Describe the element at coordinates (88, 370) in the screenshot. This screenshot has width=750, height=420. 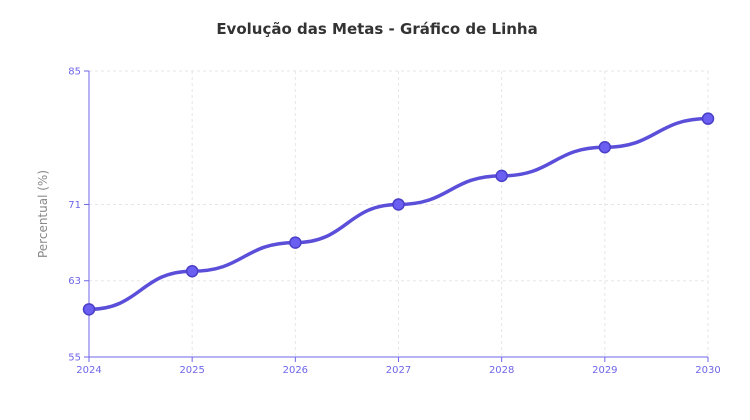
I see `x-tick-label: 2024` at that location.